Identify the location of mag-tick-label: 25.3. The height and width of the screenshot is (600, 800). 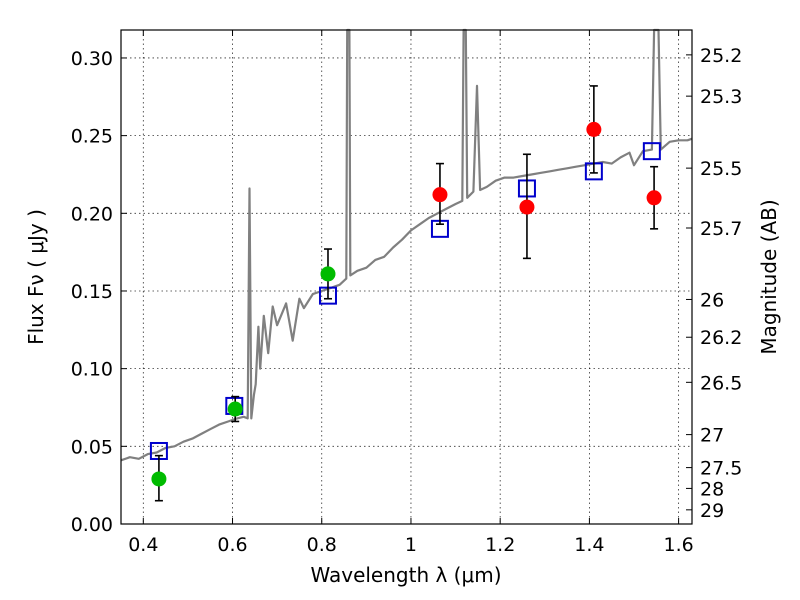
(721, 97).